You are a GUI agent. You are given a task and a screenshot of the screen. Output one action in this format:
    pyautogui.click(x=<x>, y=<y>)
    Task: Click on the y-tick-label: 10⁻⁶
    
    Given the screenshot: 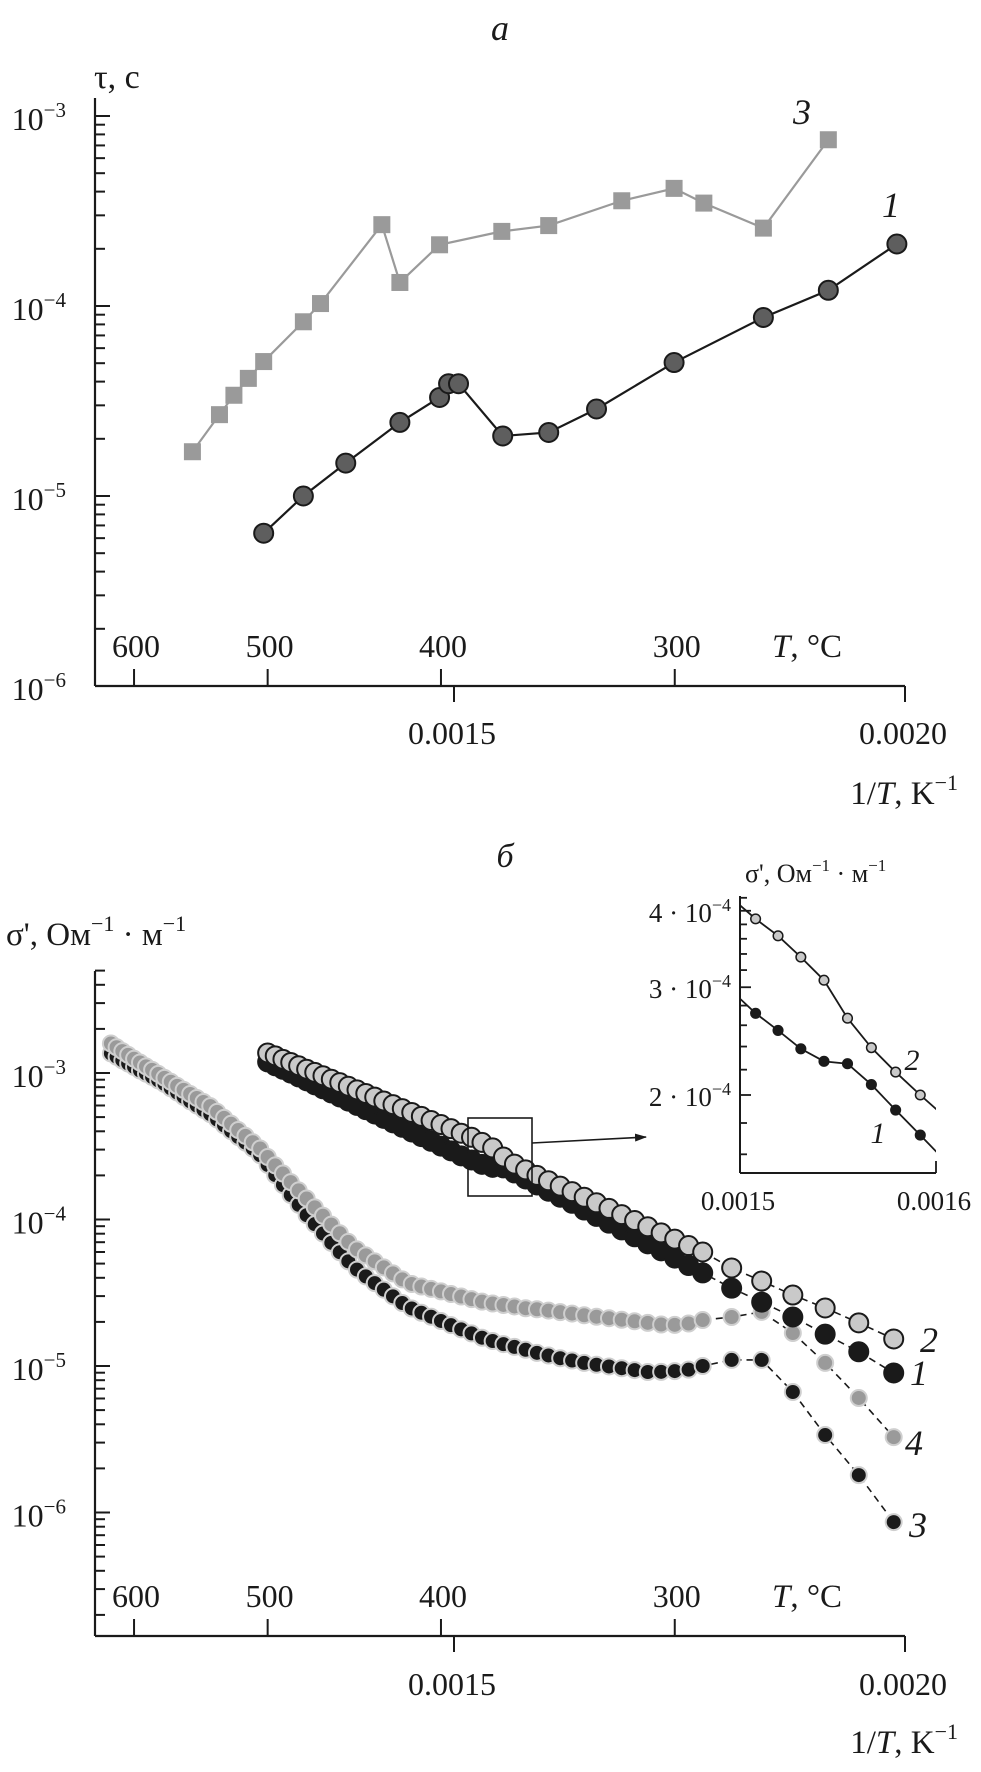 What is the action you would take?
    pyautogui.click(x=39, y=1514)
    